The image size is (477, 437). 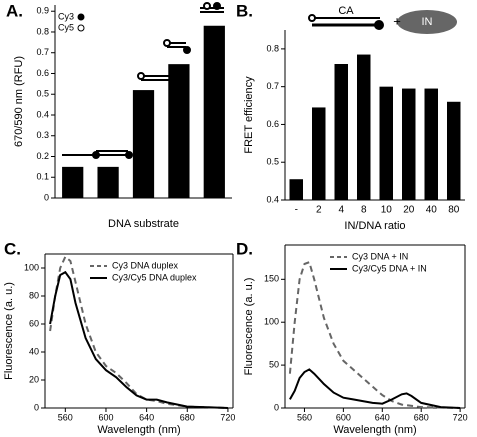 What do you see at coordinates (12, 248) in the screenshot?
I see `panel-label: C.` at bounding box center [12, 248].